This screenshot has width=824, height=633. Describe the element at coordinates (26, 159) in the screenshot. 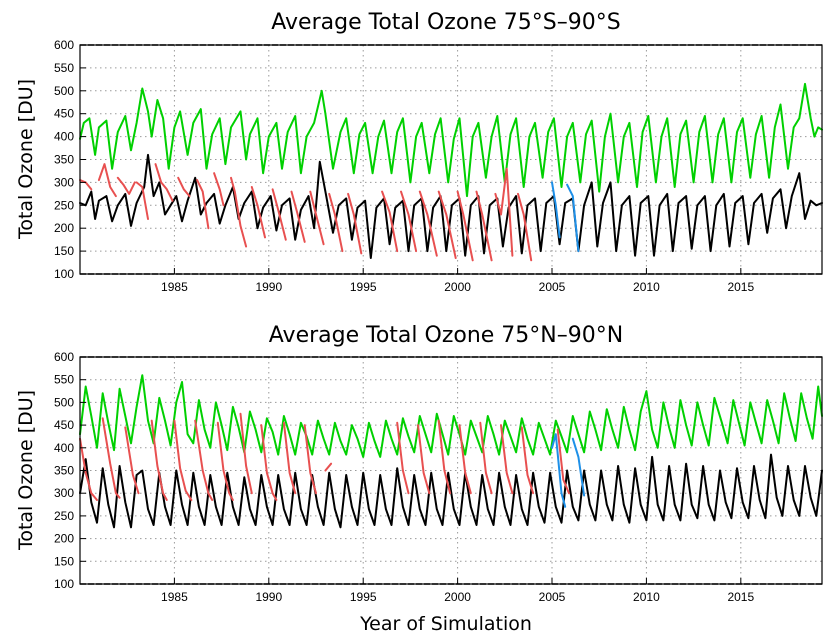

I see `top-chart-ylabel: Total Ozone [DU]` at that location.